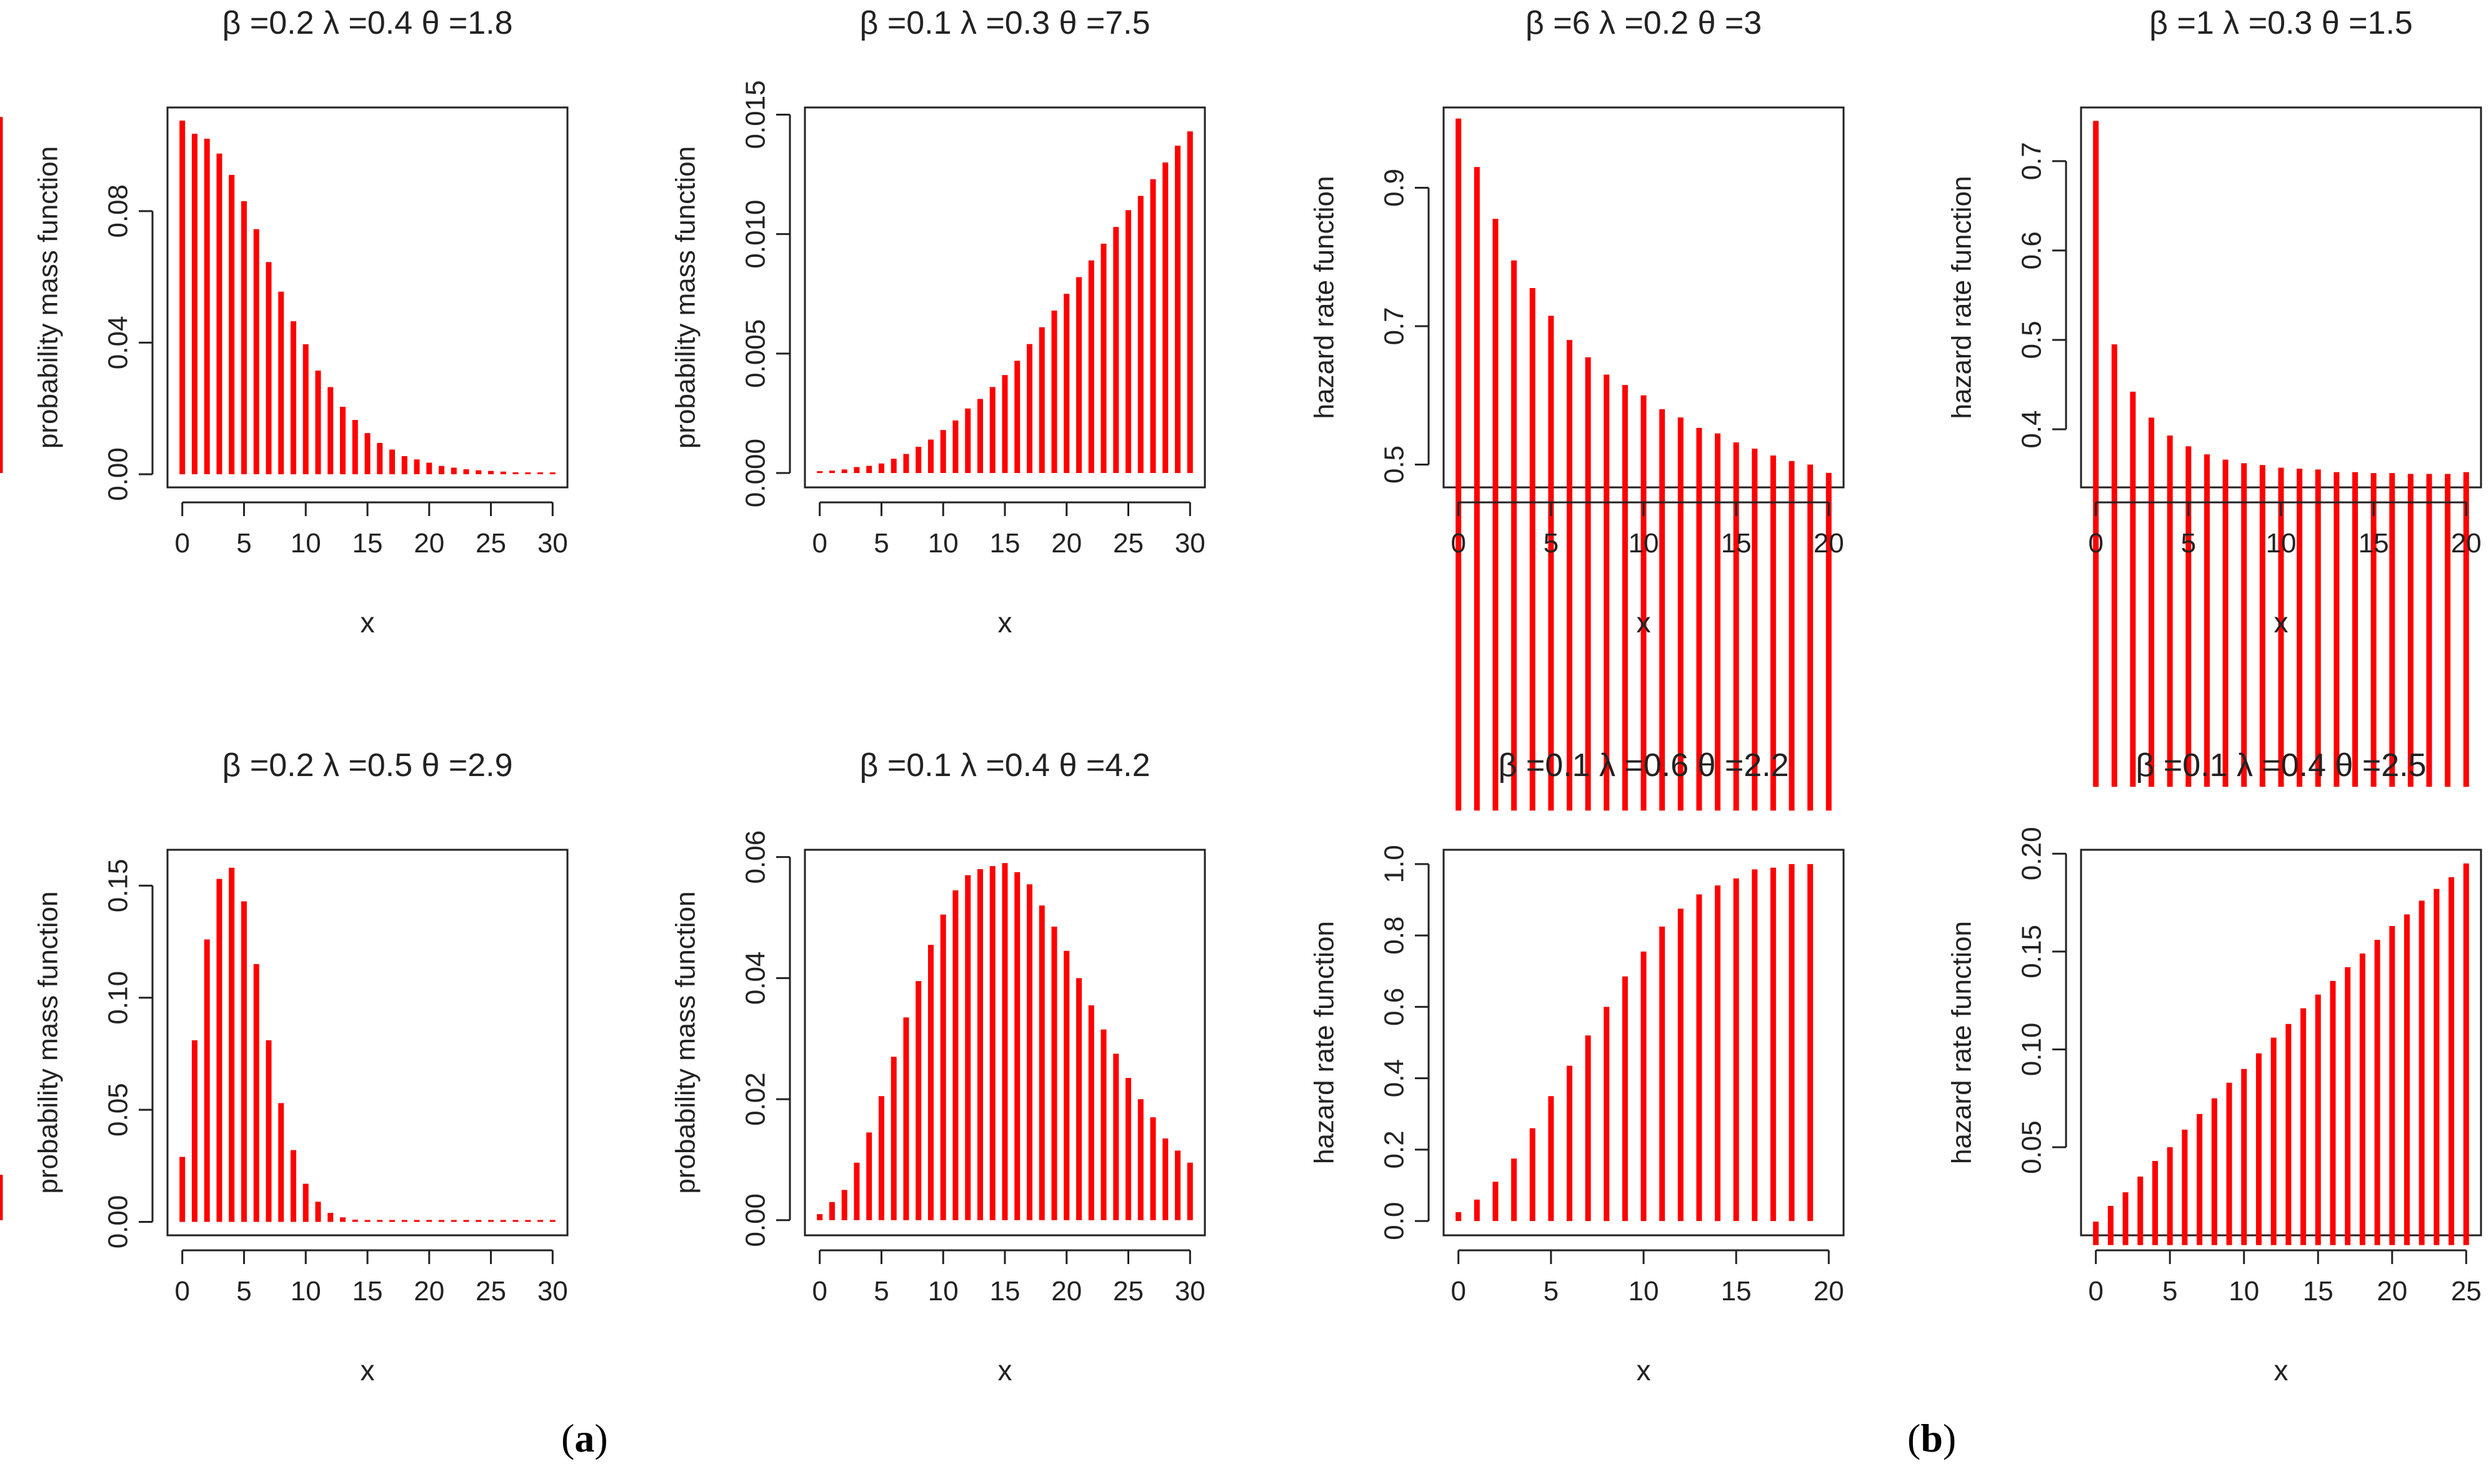  What do you see at coordinates (367, 23) in the screenshot?
I see `chart-title: β =0.2 λ =0.4 θ =1.8` at bounding box center [367, 23].